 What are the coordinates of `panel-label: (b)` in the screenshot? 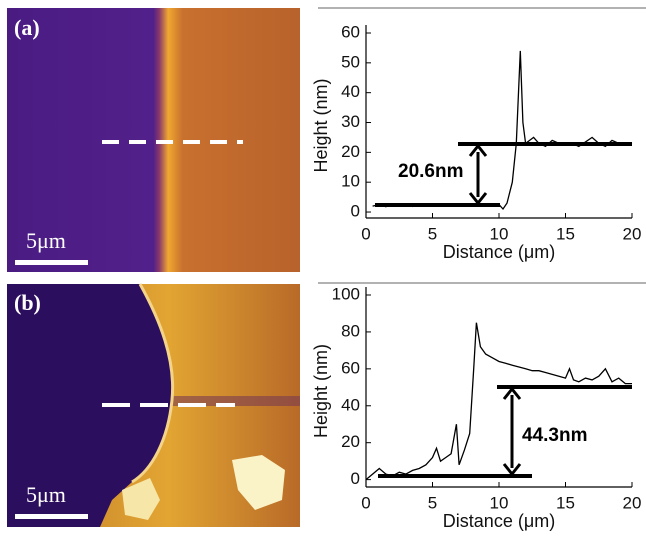 It's located at (27, 302).